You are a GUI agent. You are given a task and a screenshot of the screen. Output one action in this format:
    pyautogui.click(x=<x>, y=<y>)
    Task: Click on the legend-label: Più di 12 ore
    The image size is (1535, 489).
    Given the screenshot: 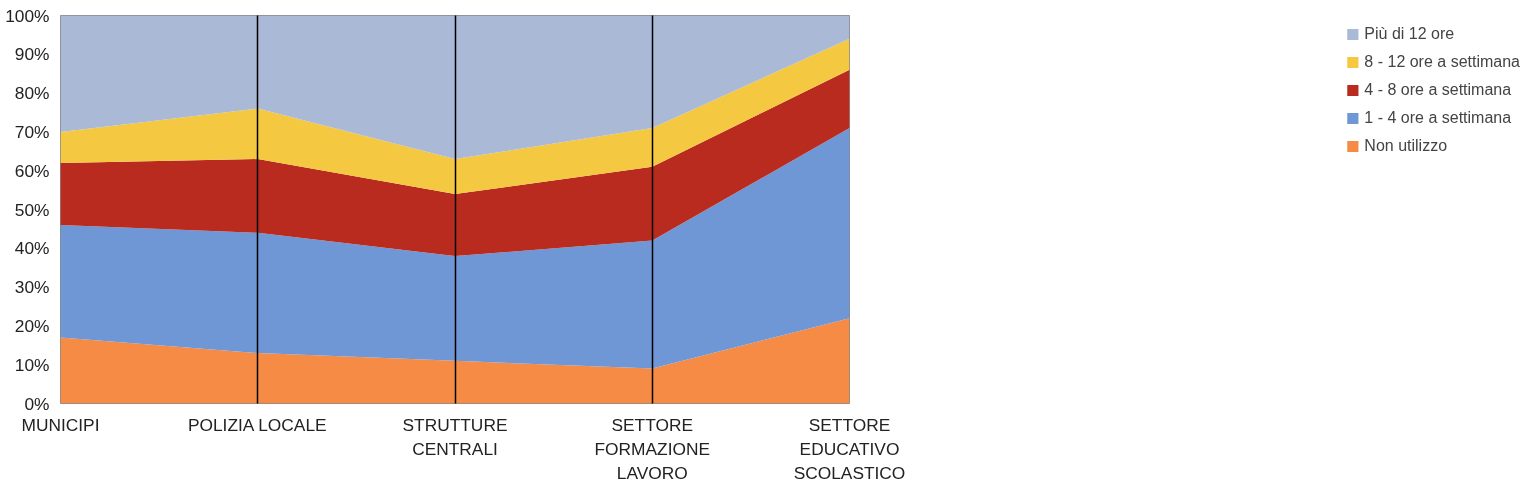 What is the action you would take?
    pyautogui.click(x=1409, y=34)
    